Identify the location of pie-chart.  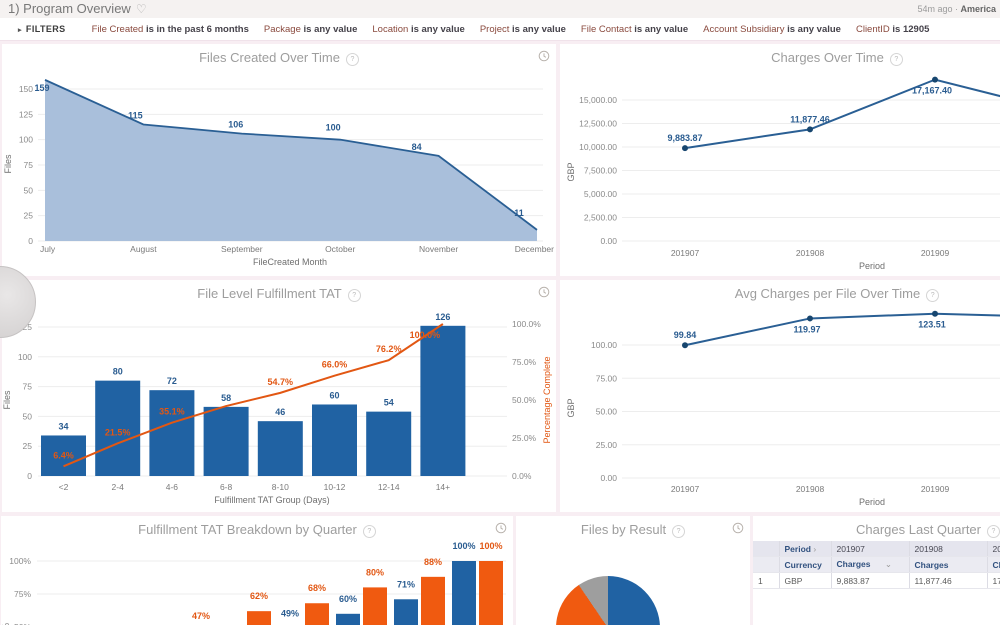
(608, 600).